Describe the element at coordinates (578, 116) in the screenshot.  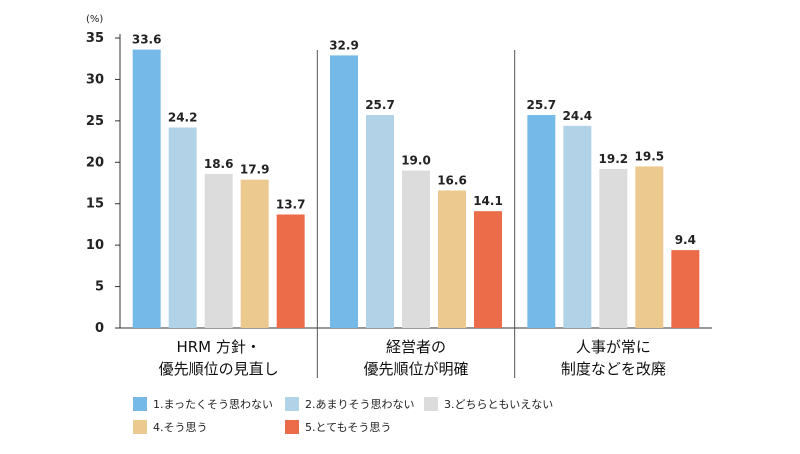
I see `bar-value-label: 24.4` at that location.